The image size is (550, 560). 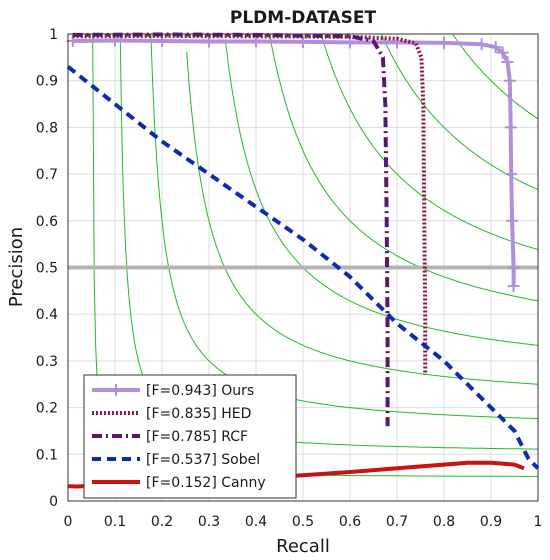 I want to click on x-tick-label: 0.7, so click(x=397, y=522).